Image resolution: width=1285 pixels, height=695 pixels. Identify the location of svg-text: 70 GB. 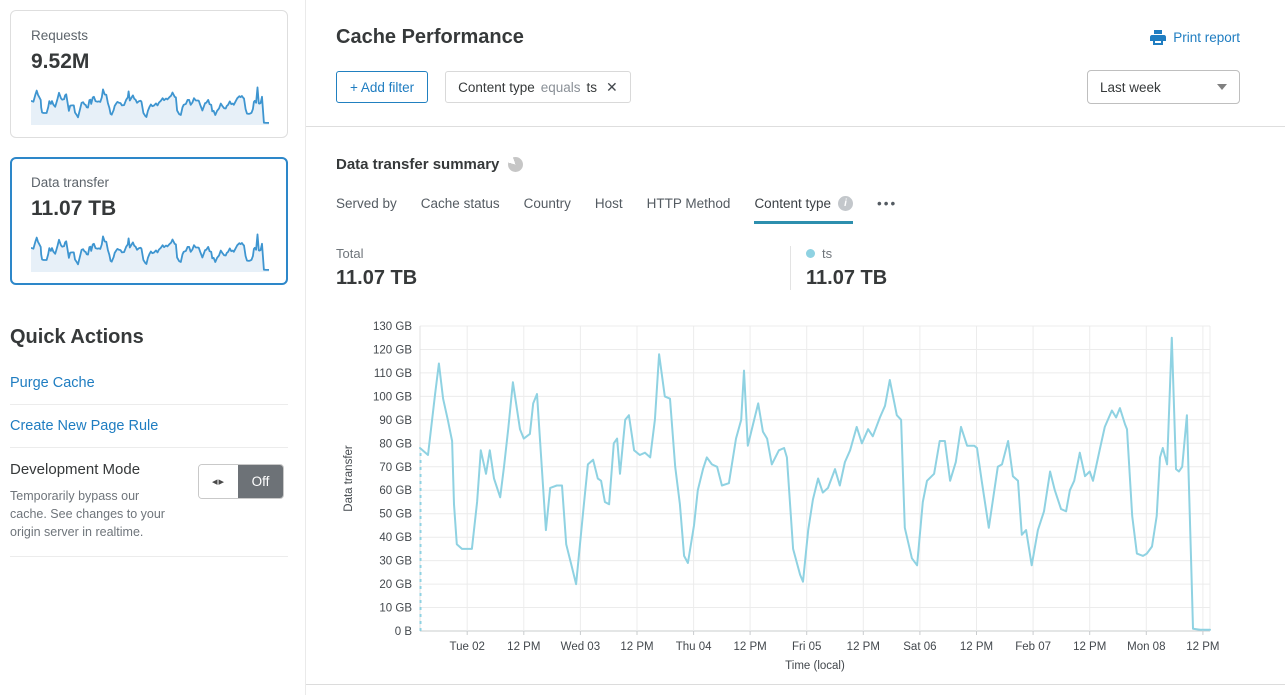
(395, 468).